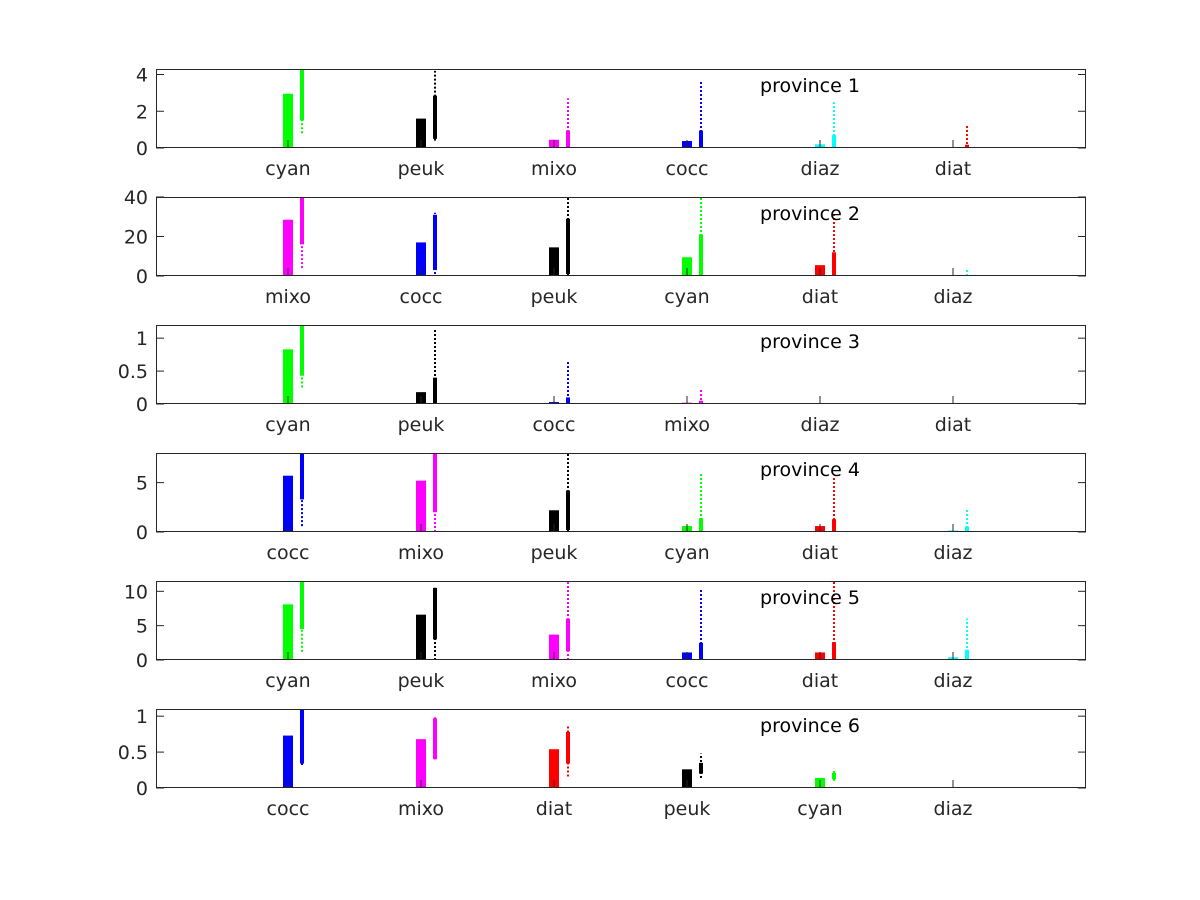 Image resolution: width=1200 pixels, height=900 pixels. I want to click on y-tick-label: 20, so click(136, 238).